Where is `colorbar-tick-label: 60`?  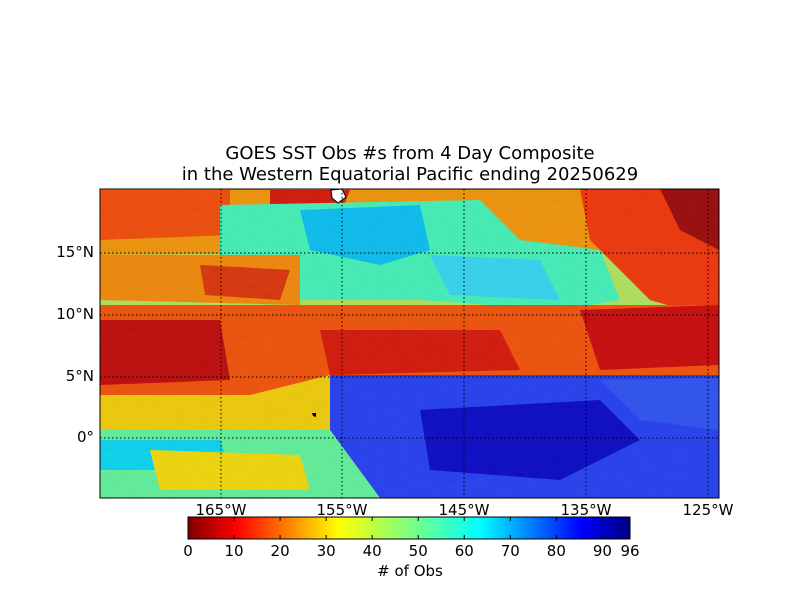
colorbar-tick-label: 60 is located at coordinates (464, 551).